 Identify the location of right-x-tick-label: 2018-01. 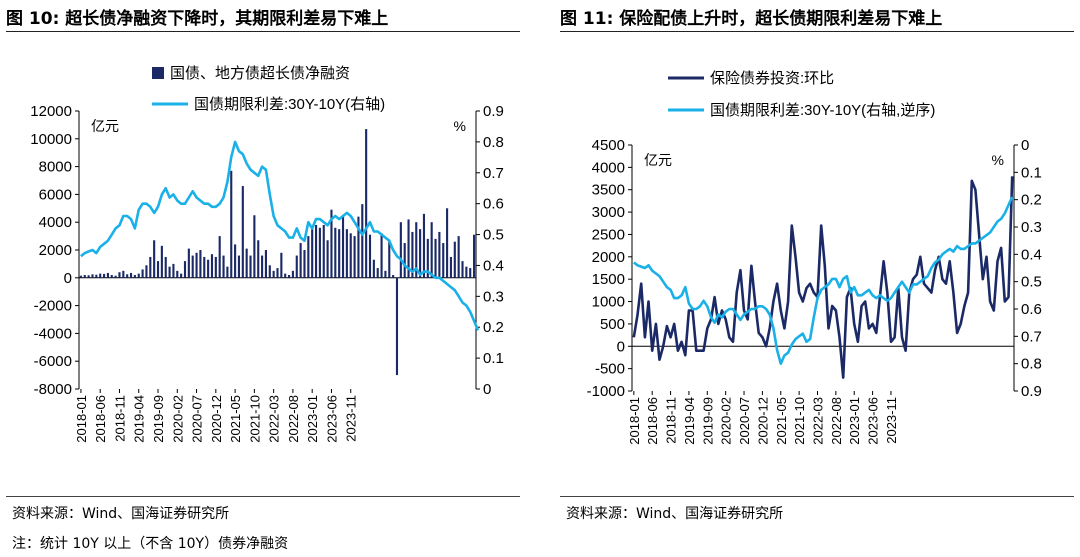
(634, 421).